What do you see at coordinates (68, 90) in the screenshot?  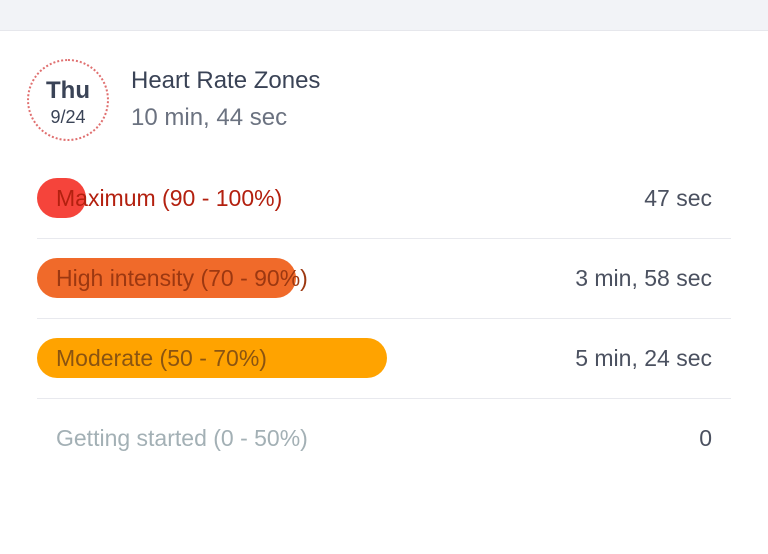 I see `date-day: Thu` at bounding box center [68, 90].